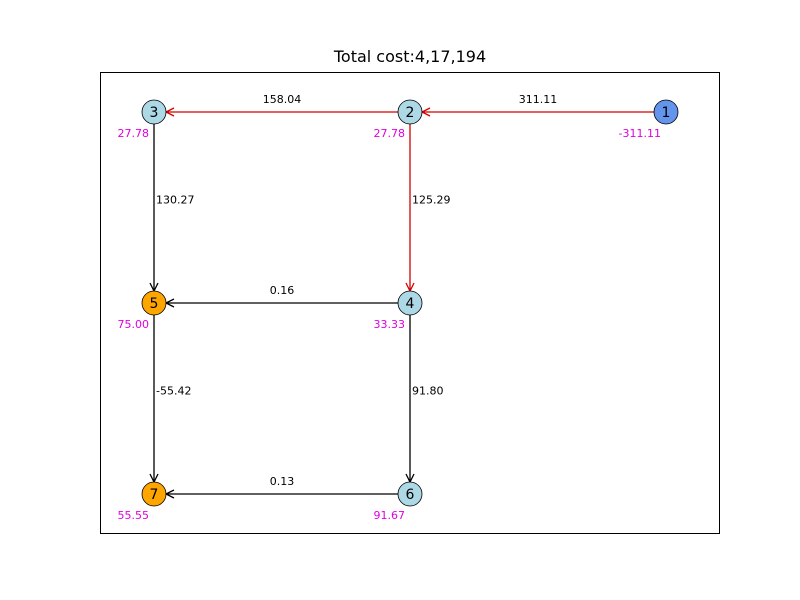 The height and width of the screenshot is (600, 800). I want to click on node-label: 7, so click(154, 495).